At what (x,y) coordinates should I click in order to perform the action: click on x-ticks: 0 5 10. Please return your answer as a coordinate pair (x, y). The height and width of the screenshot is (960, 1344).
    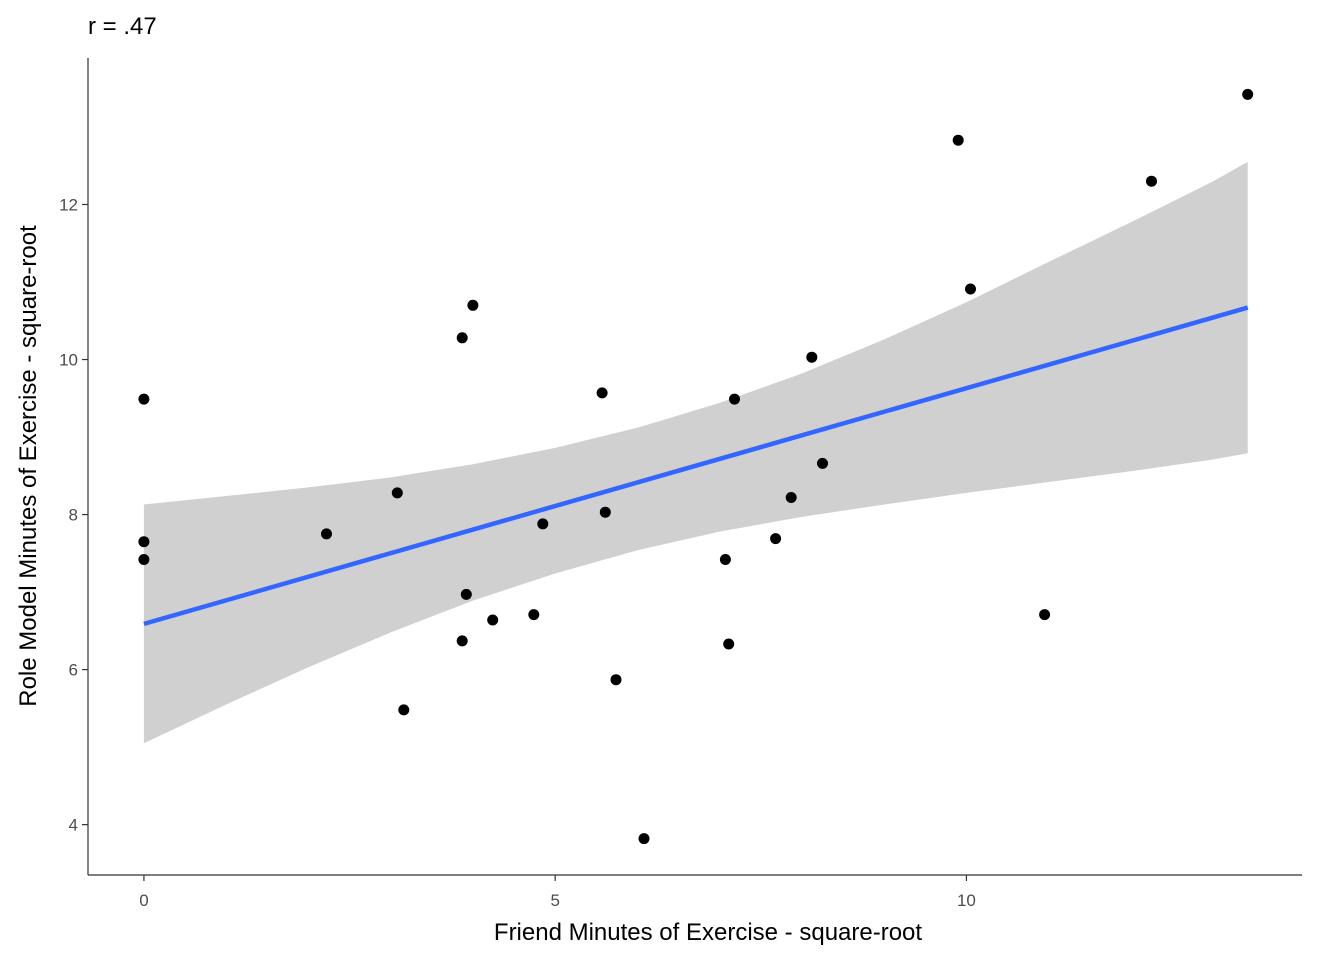
    Looking at the image, I should click on (557, 892).